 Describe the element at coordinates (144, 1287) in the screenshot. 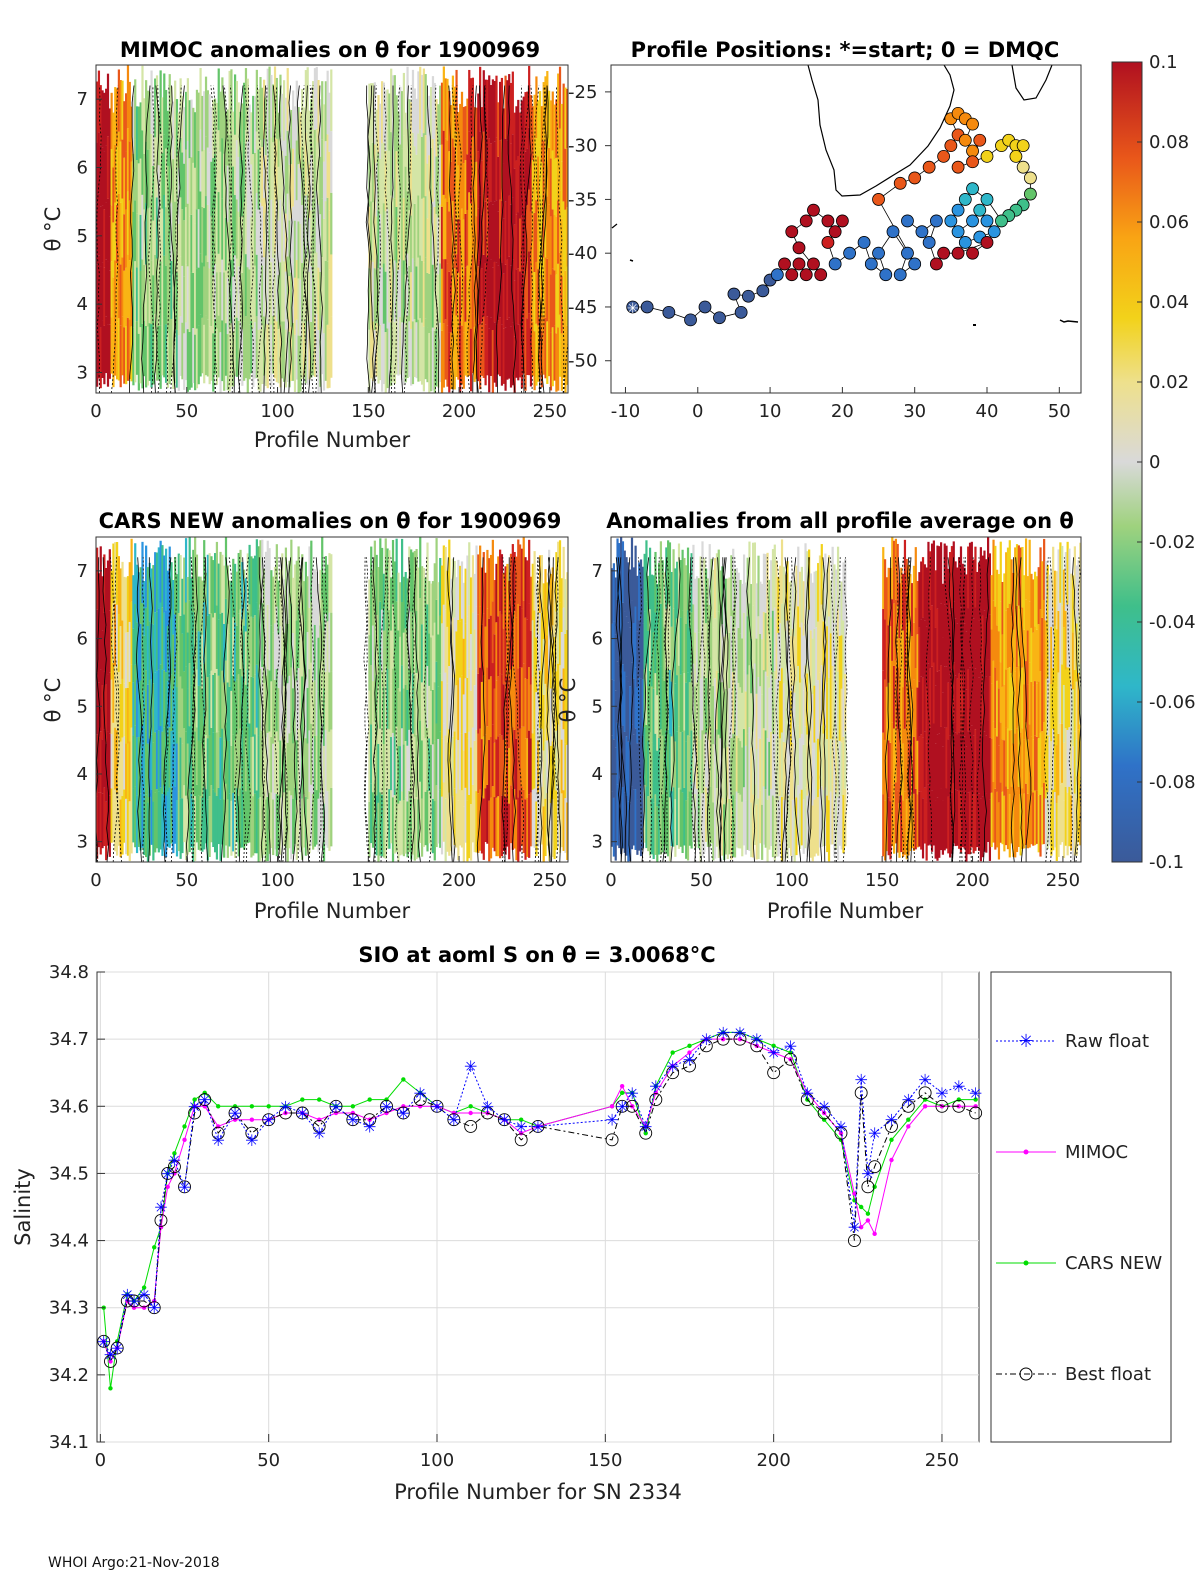

I see `cars-point` at that location.